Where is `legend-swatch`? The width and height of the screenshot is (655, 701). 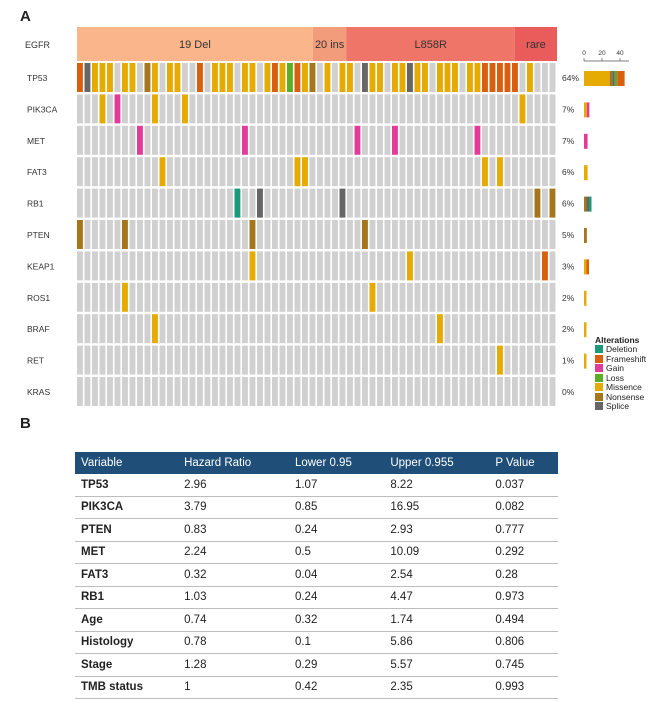
legend-swatch is located at coordinates (599, 377).